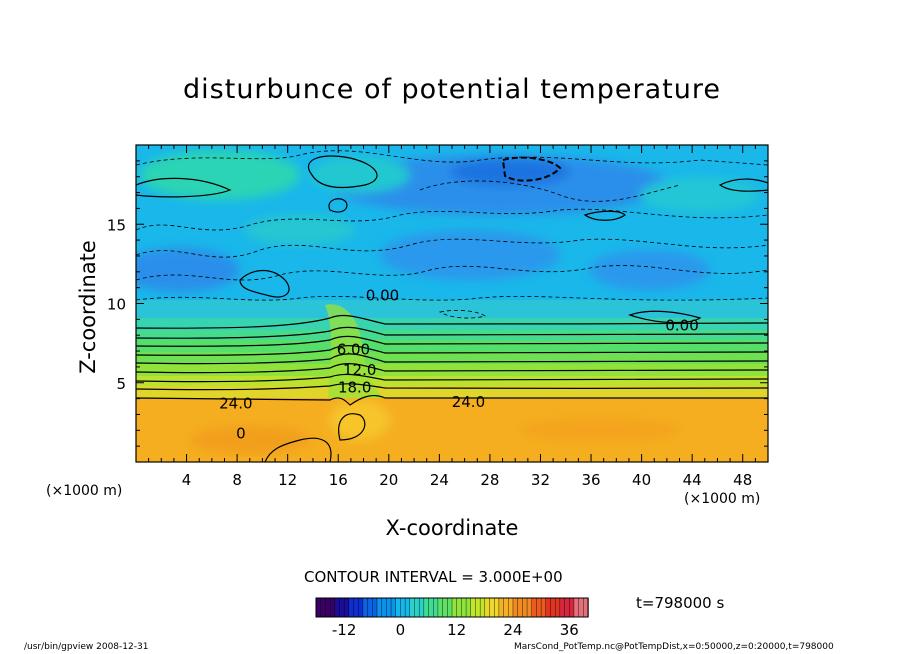  Describe the element at coordinates (116, 225) in the screenshot. I see `y-tick-label: 15` at that location.